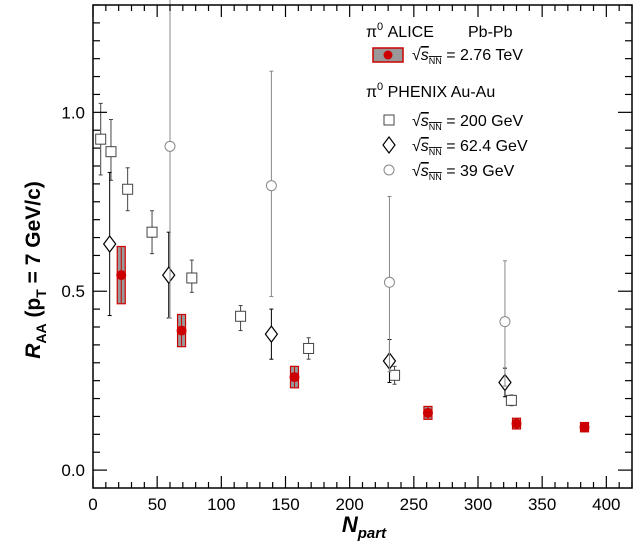 The width and height of the screenshot is (638, 551). What do you see at coordinates (41, 333) in the screenshot?
I see `y-axis-title-sub: AA` at bounding box center [41, 333].